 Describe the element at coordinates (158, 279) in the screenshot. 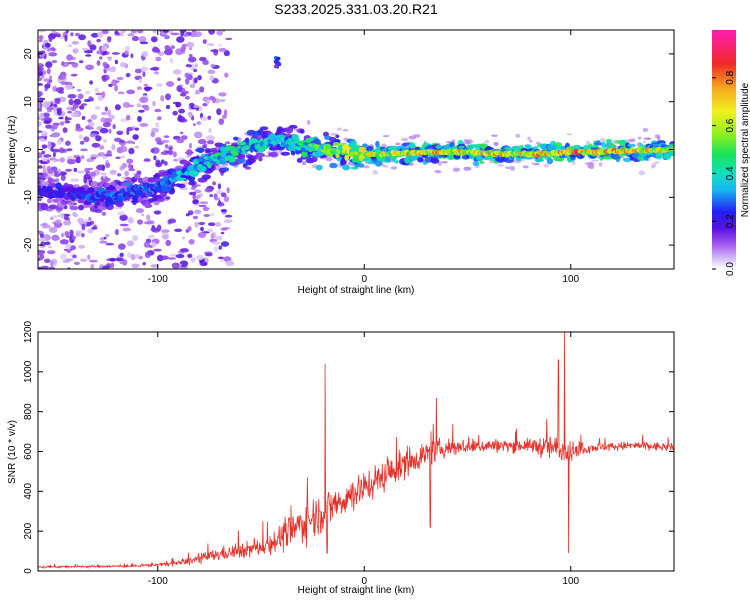

I see `spec-xtick-label: -100` at that location.